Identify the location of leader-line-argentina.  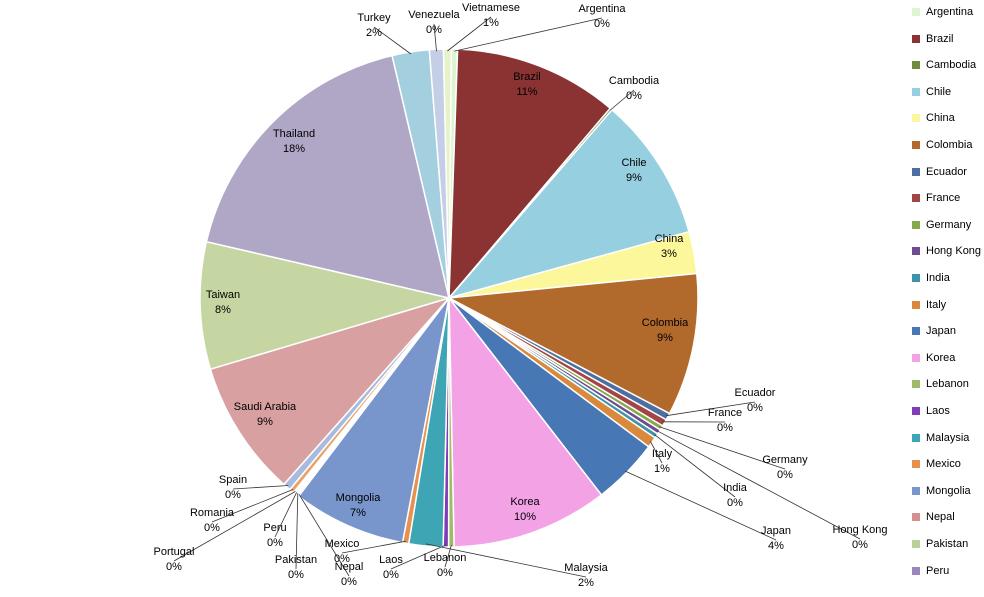
(528, 34).